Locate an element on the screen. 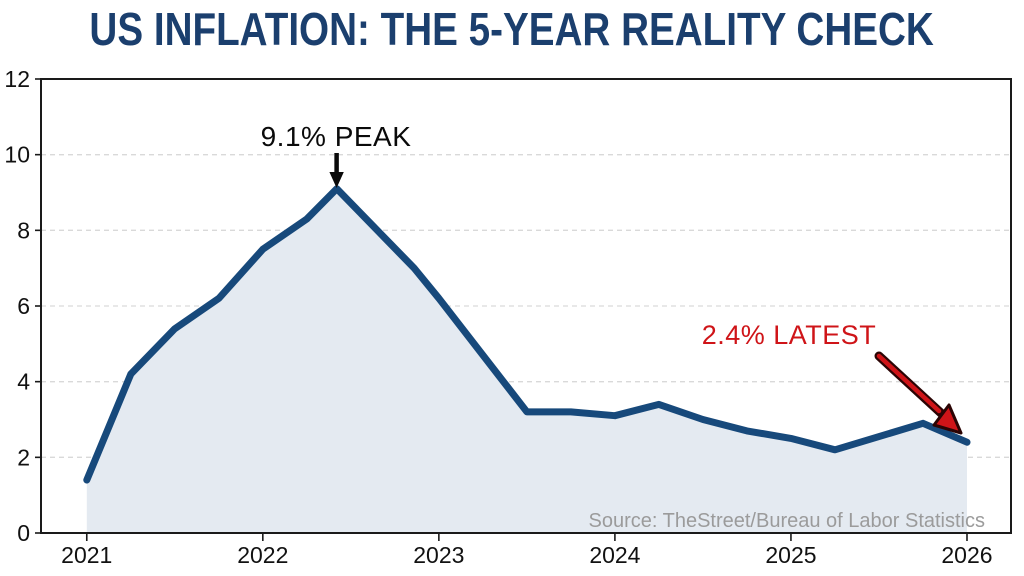 This screenshot has width=1024, height=576. chart-title: US INFLATION: THE 5-YEAR REALITY CHECK is located at coordinates (512, 29).